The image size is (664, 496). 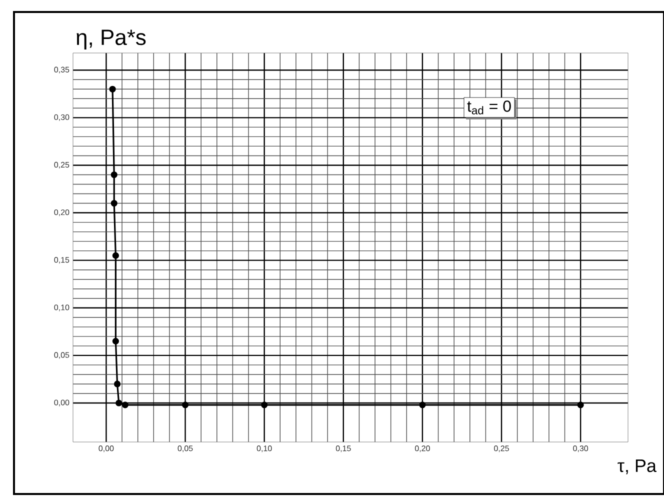 What do you see at coordinates (637, 467) in the screenshot?
I see `x-axis-title: τ, Pa` at bounding box center [637, 467].